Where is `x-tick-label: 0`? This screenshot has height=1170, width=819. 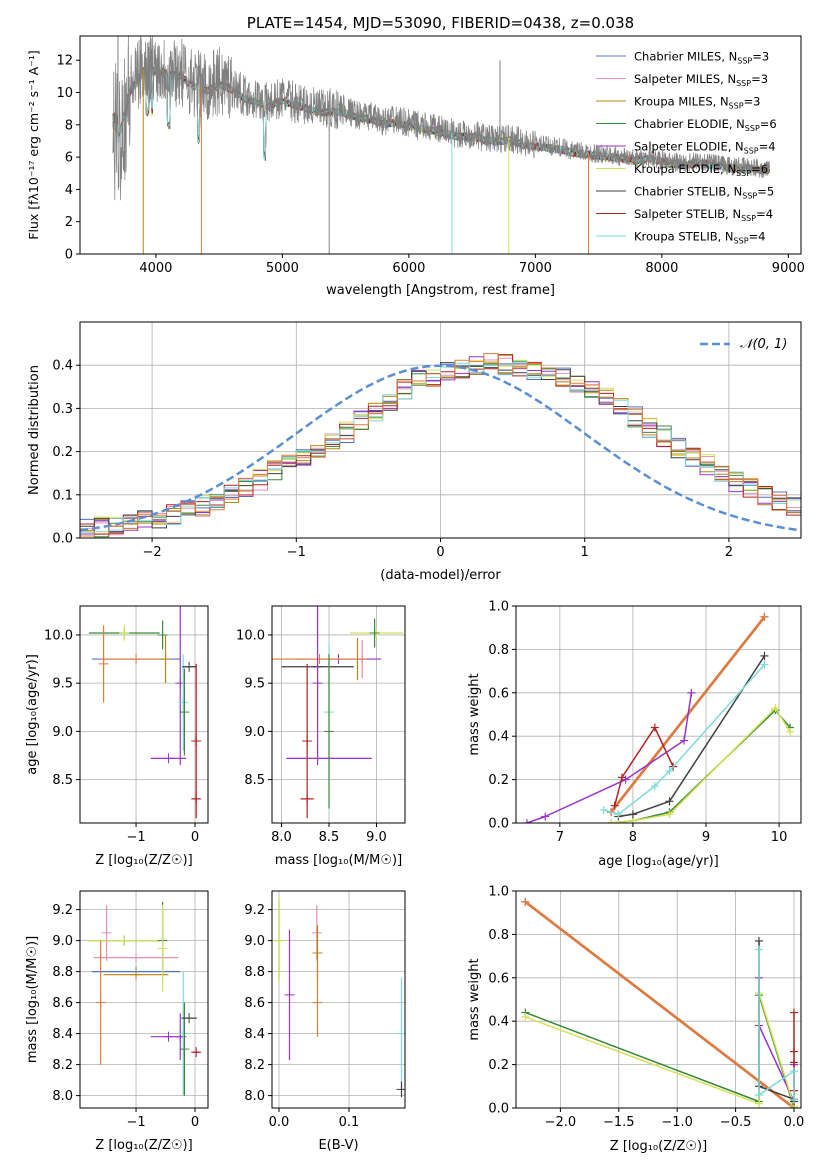 x-tick-label: 0 is located at coordinates (440, 552).